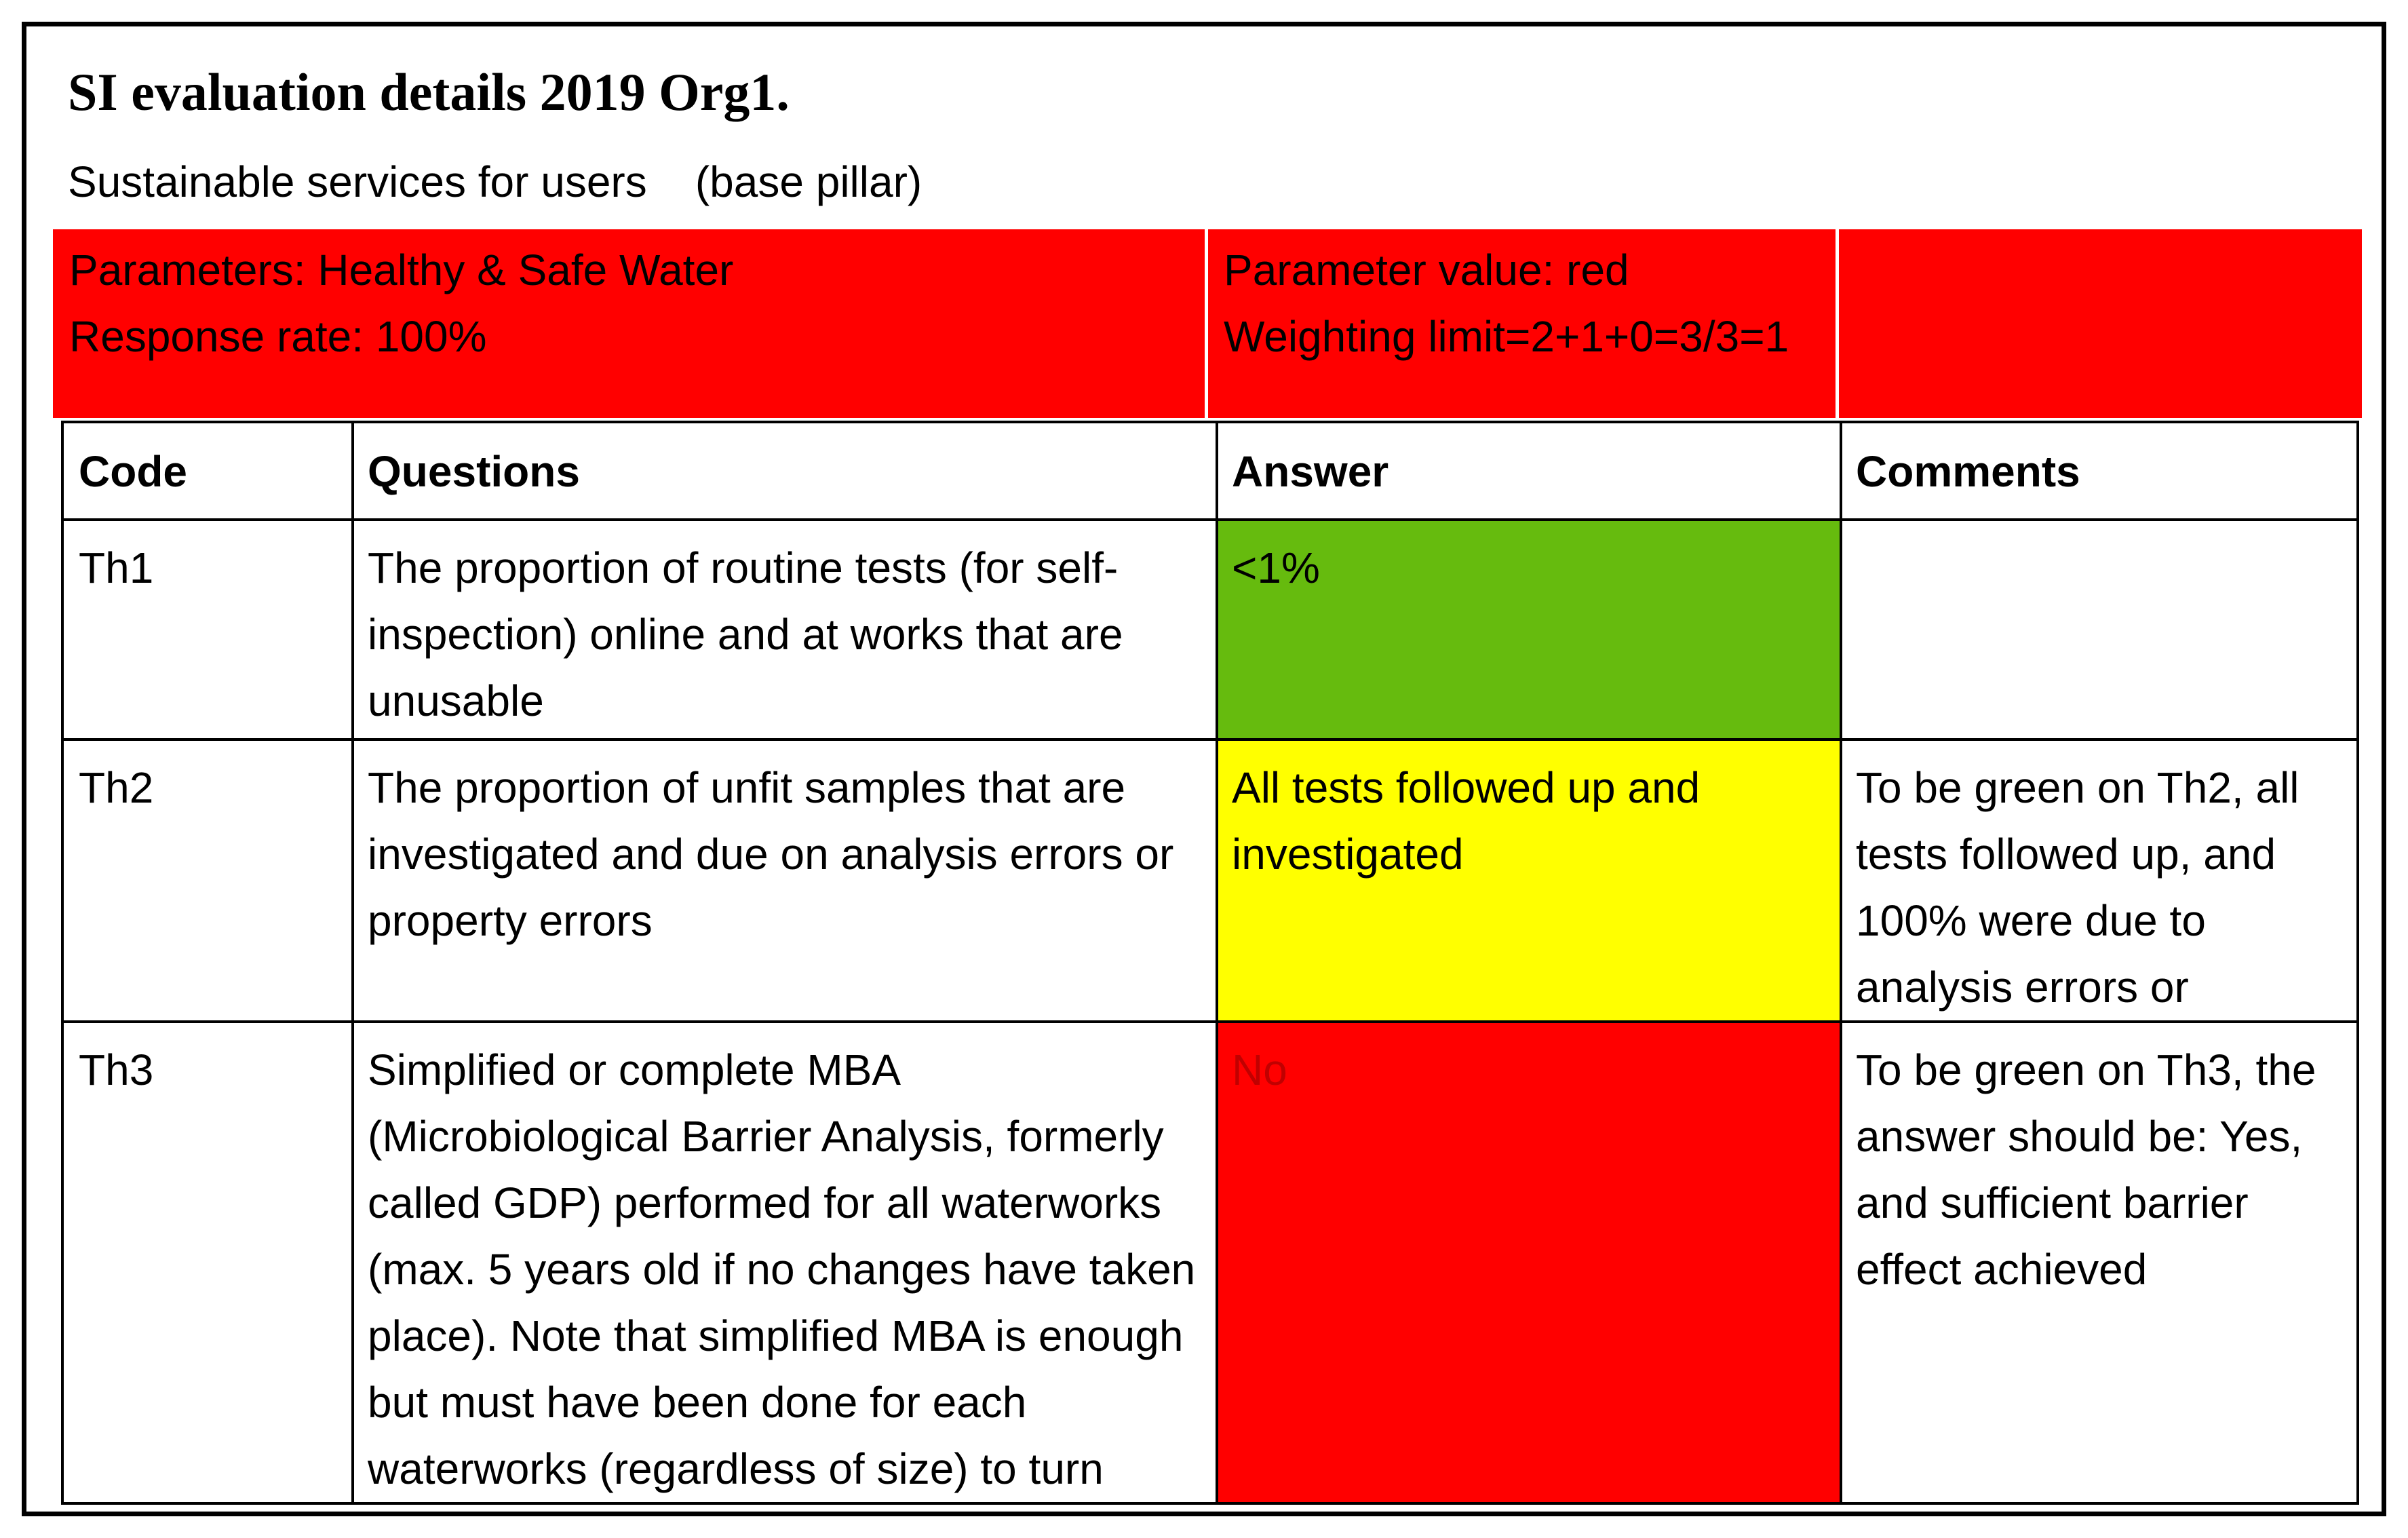 Image resolution: width=2408 pixels, height=1538 pixels. Describe the element at coordinates (474, 472) in the screenshot. I see `header-questions: Questions` at that location.